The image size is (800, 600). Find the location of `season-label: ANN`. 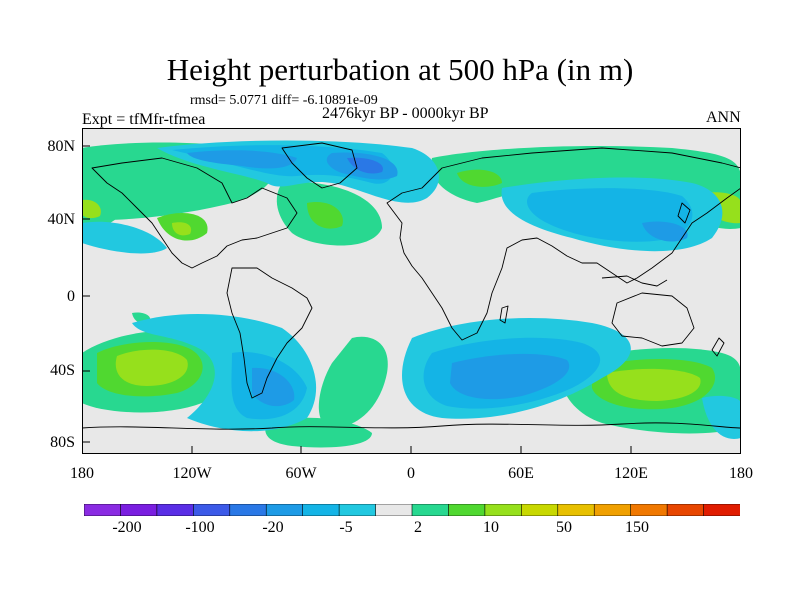

season-label: ANN is located at coordinates (723, 117).